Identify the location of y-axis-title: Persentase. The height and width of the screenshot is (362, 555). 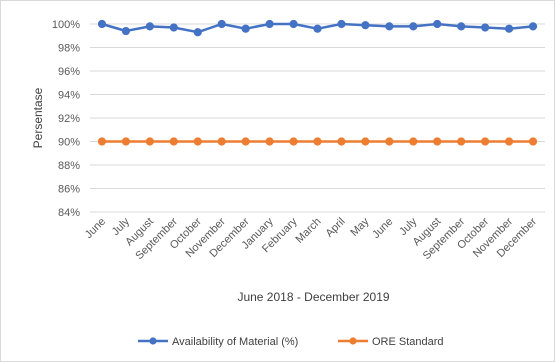
(38, 117).